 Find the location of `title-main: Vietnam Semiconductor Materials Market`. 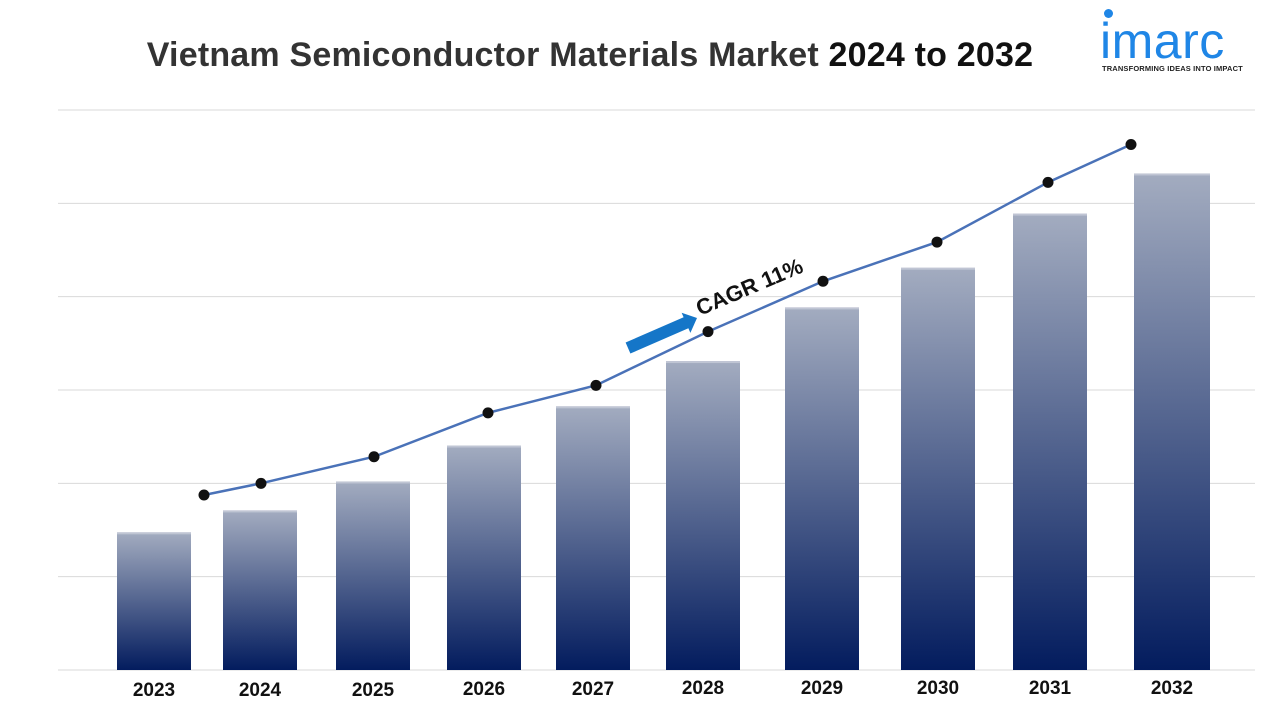

title-main: Vietnam Semiconductor Materials Market is located at coordinates (487, 55).